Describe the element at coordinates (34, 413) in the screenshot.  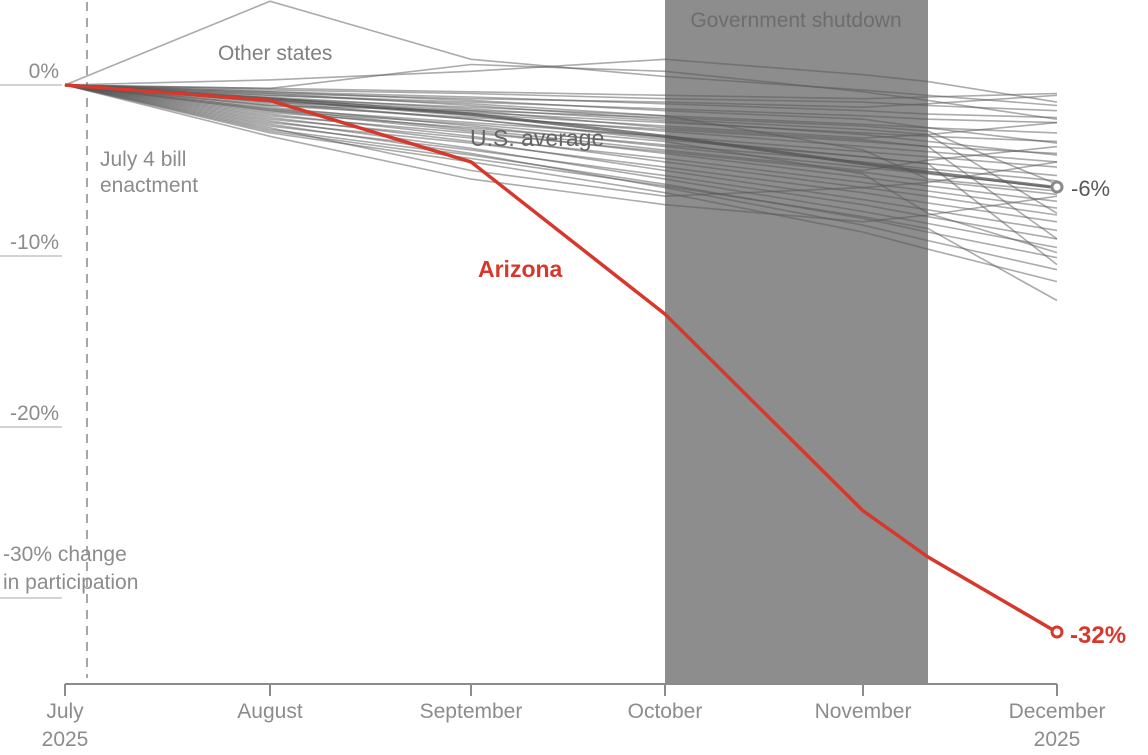
I see `y-tick-label-20: -20%` at that location.